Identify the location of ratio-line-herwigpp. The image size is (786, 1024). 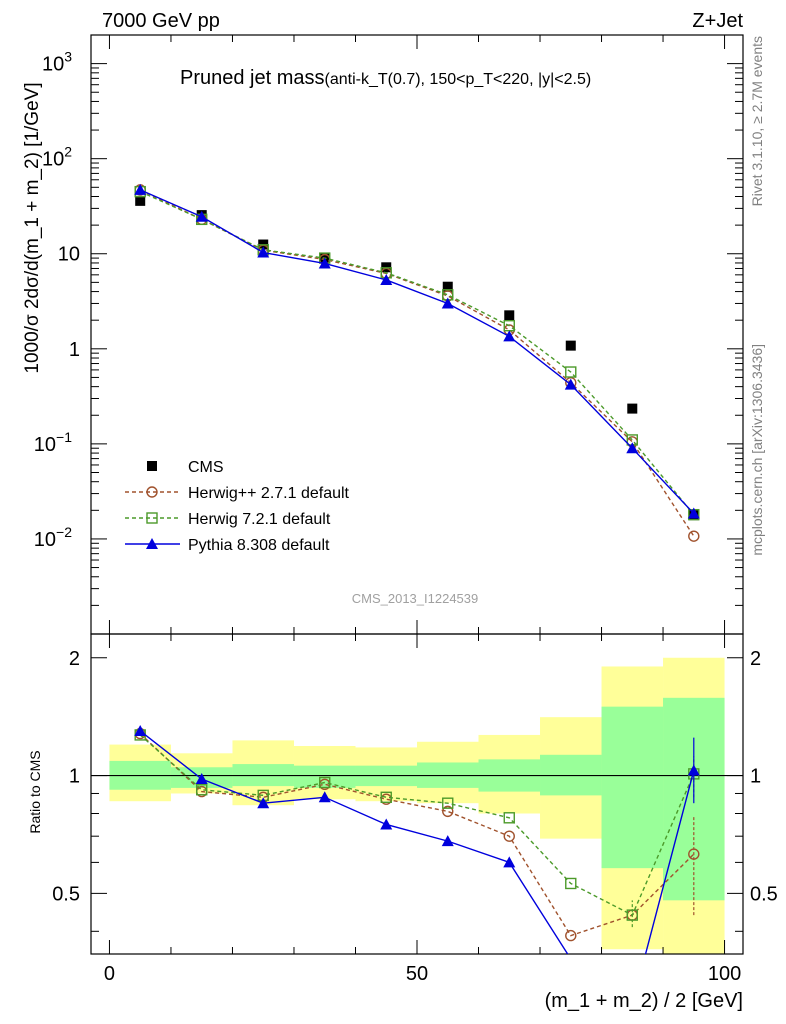
(417, 835).